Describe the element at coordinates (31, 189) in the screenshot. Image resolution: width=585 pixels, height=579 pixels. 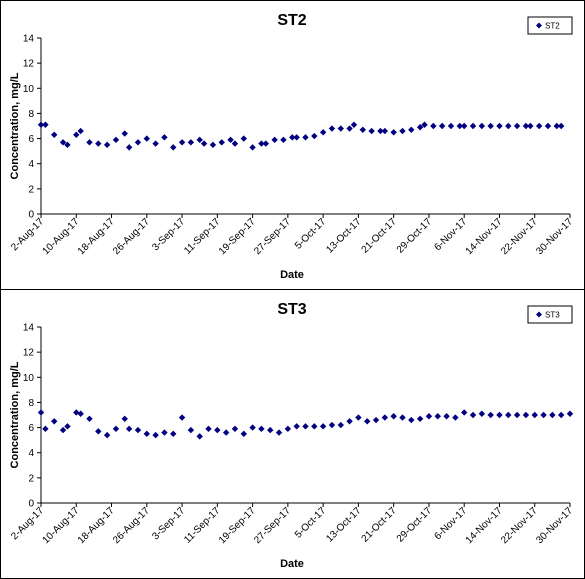
I see `y-tick-label: 2` at that location.